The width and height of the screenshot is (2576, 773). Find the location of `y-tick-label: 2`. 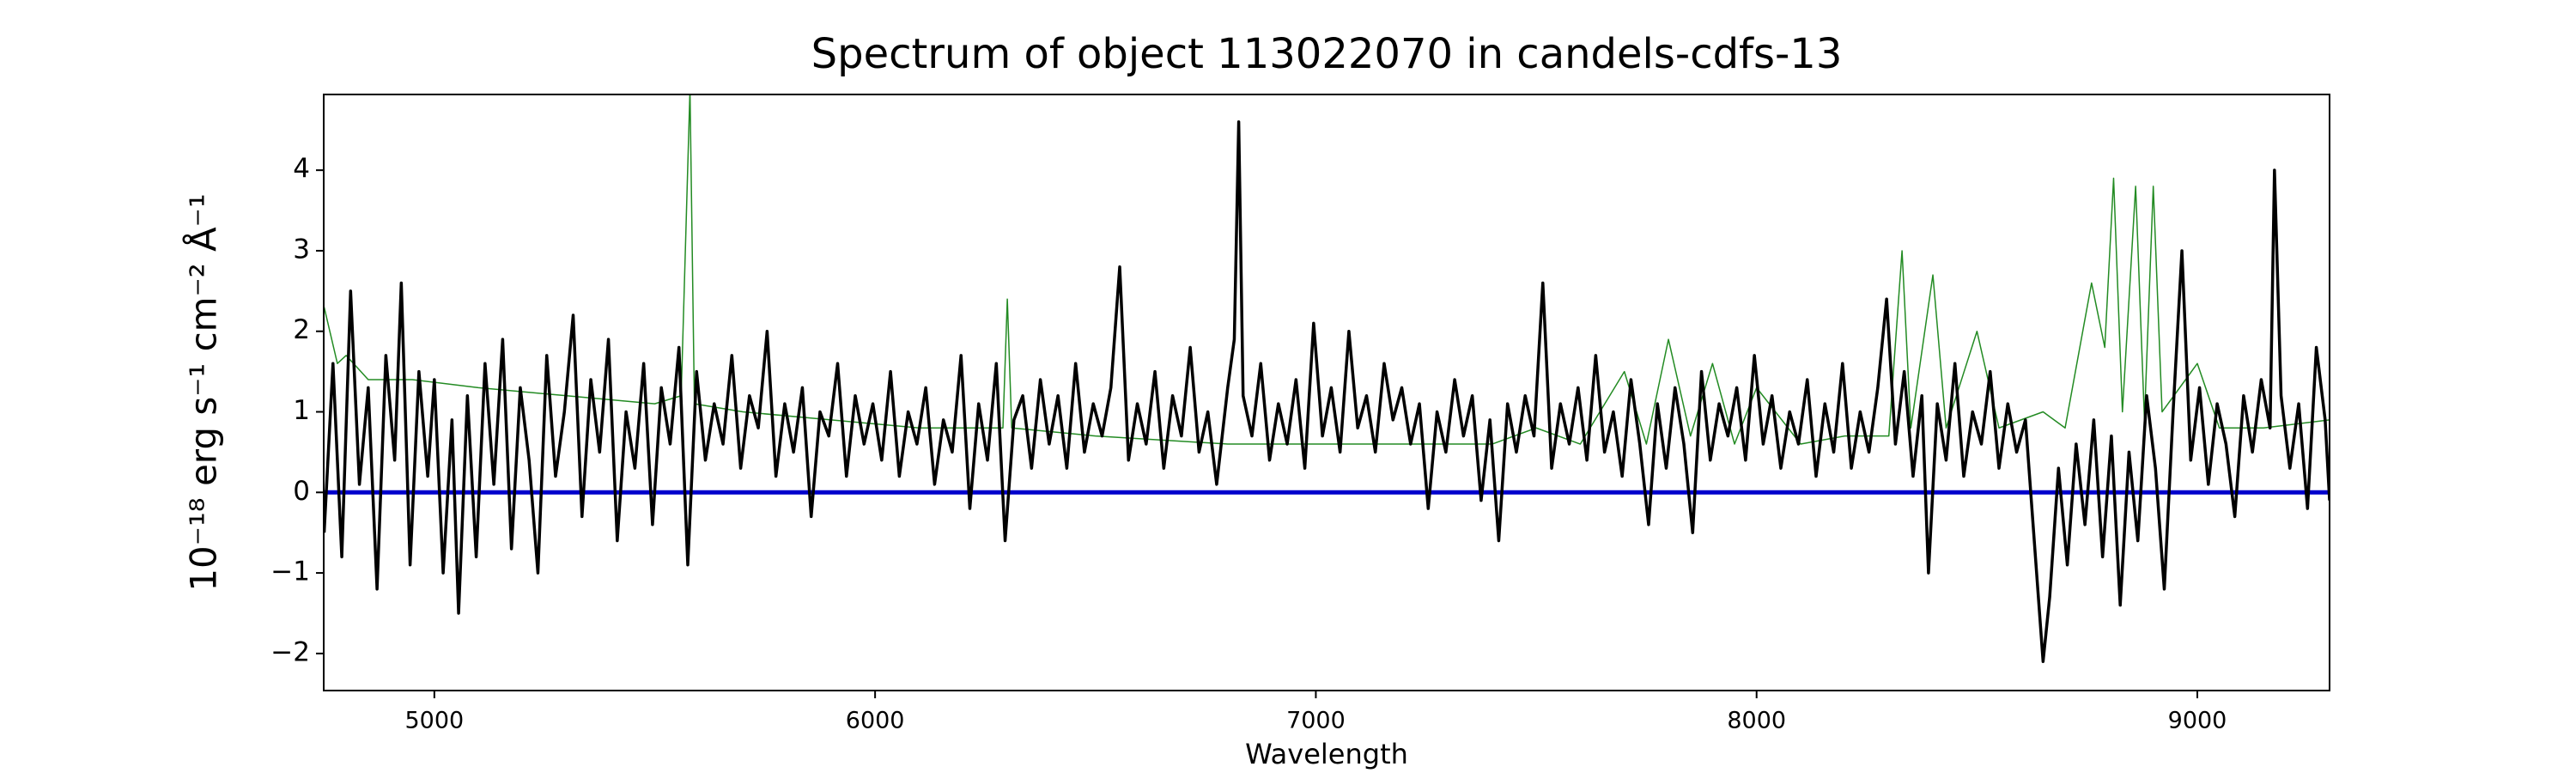

y-tick-label: 2 is located at coordinates (301, 329).